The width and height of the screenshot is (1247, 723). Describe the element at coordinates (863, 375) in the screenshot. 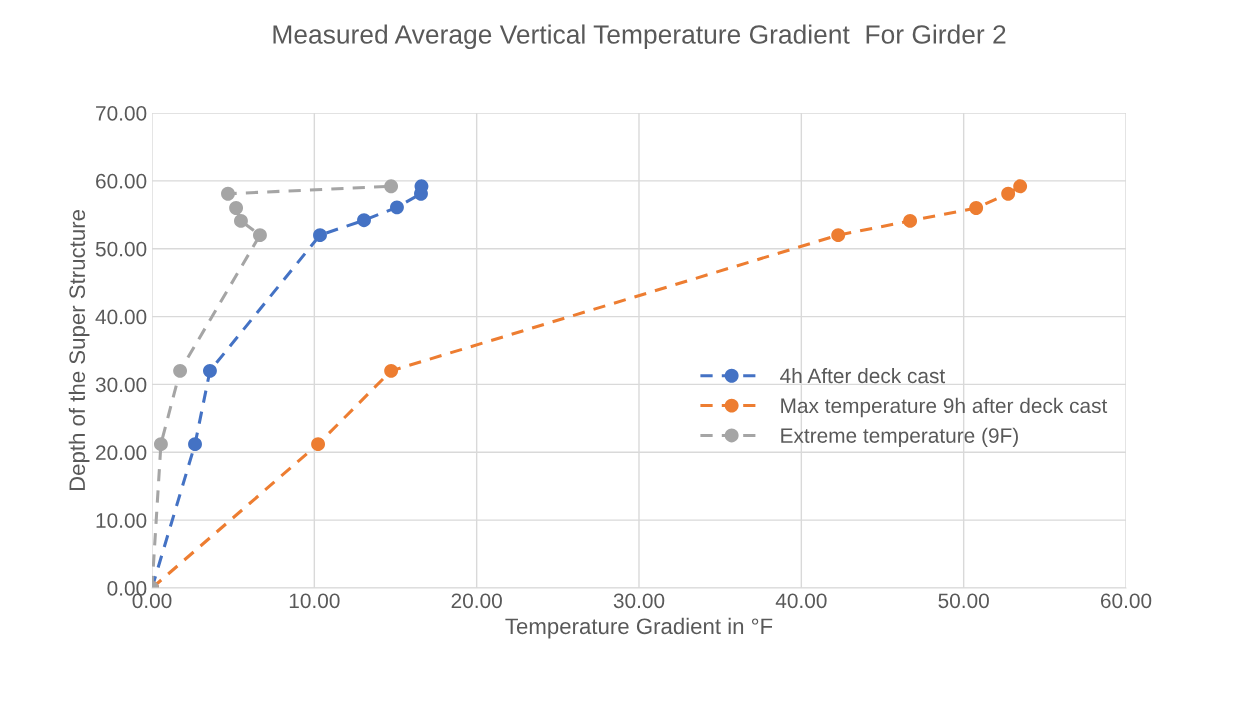

I see `legend-label: 4h After deck cast` at that location.